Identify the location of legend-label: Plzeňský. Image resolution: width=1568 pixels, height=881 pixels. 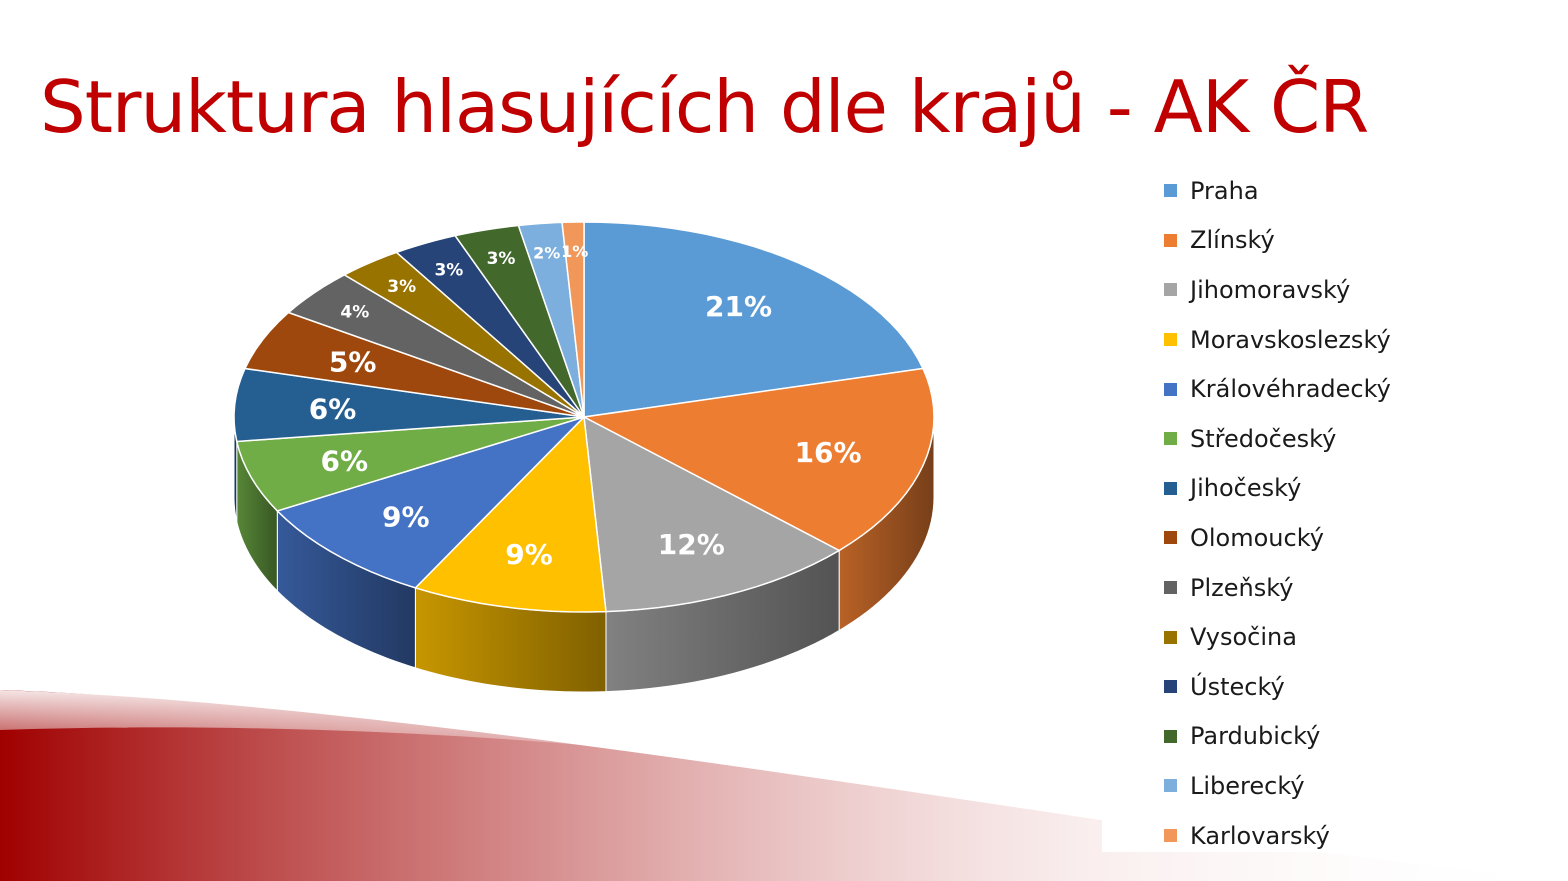
(1242, 587).